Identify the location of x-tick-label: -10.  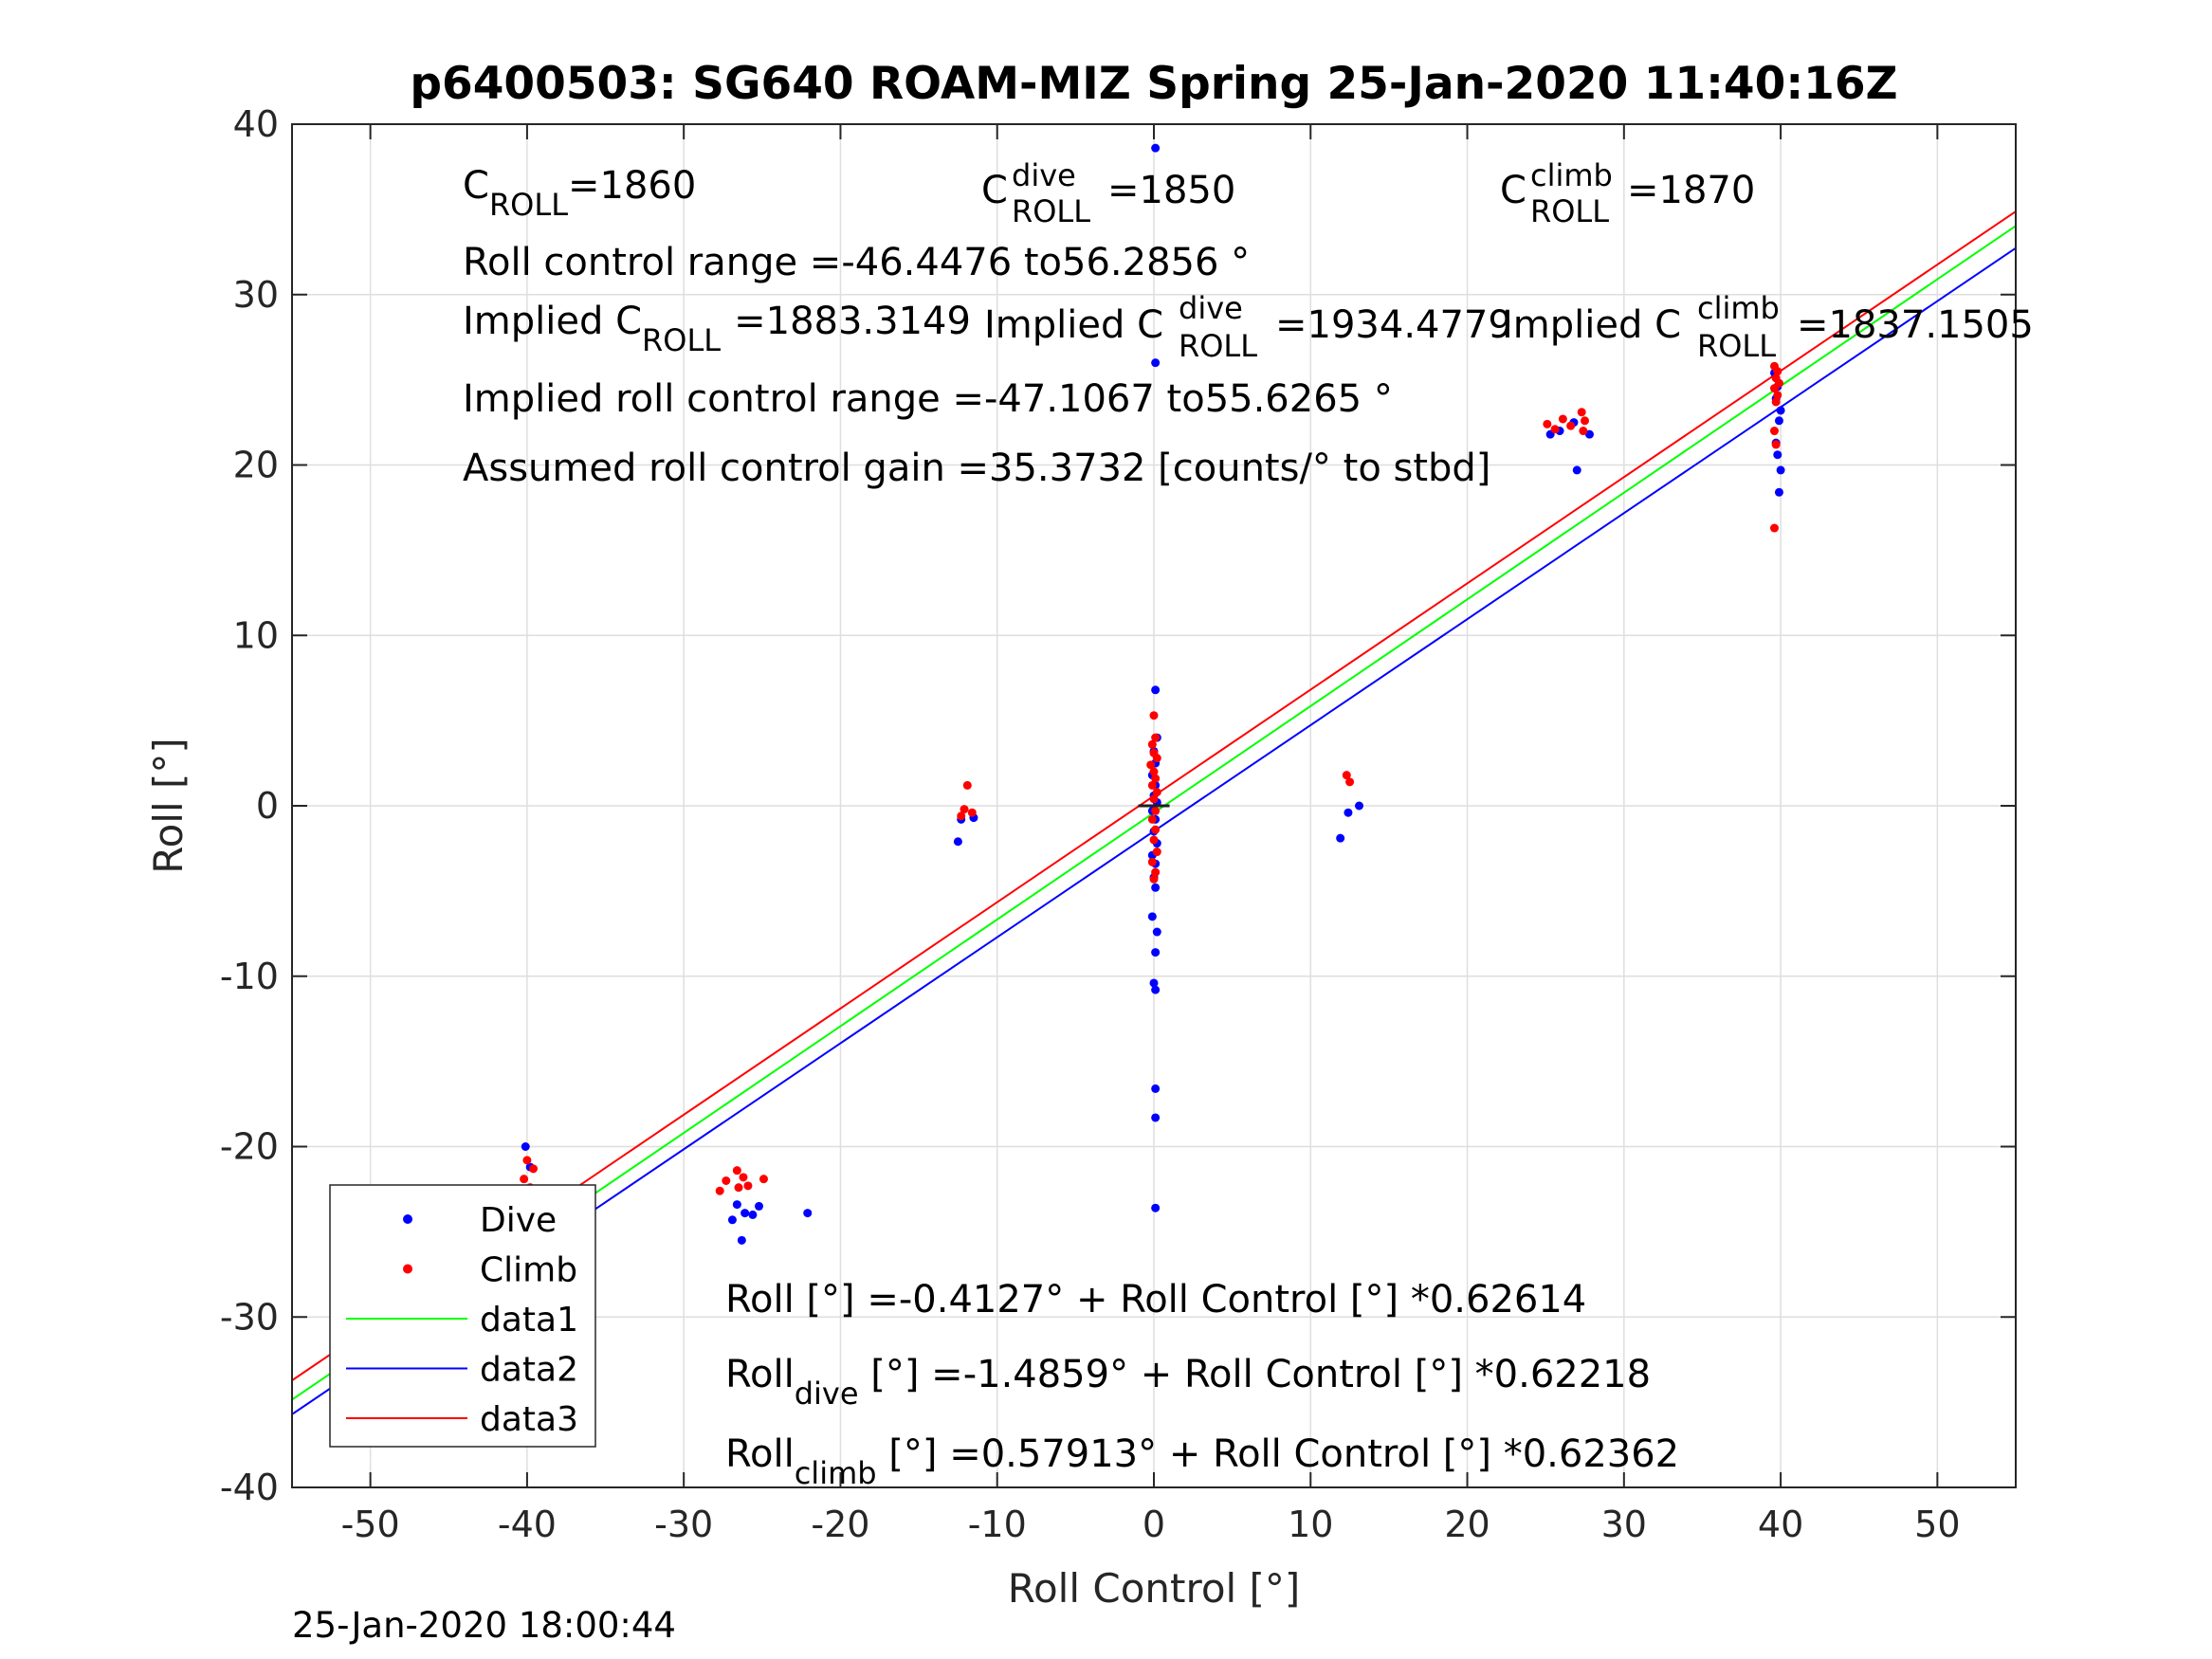
(997, 1524).